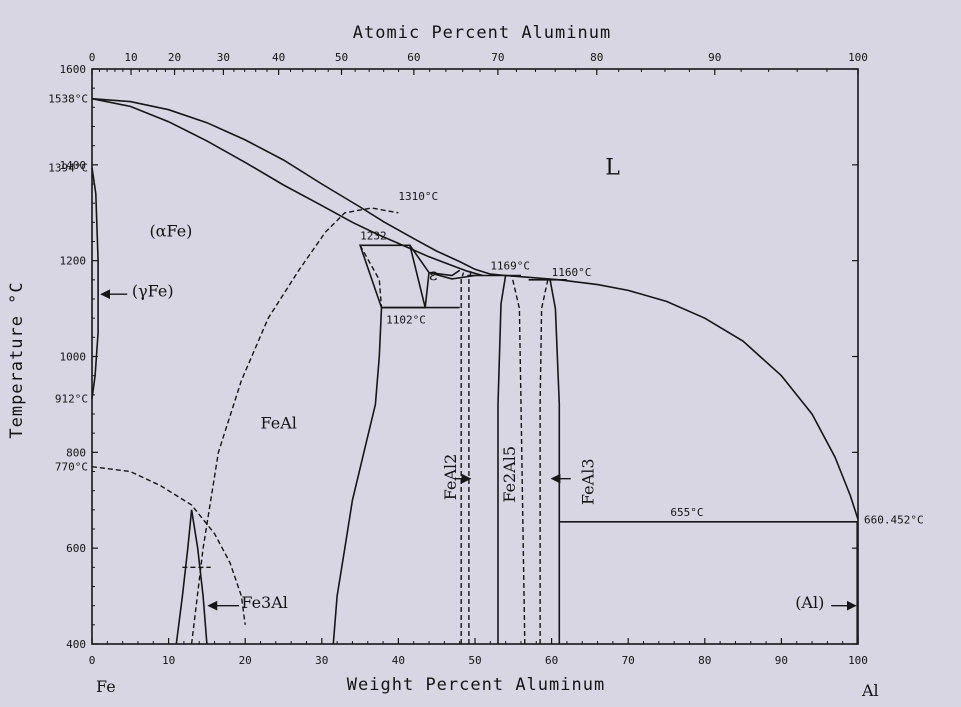 The width and height of the screenshot is (961, 707). What do you see at coordinates (572, 272) in the screenshot?
I see `annotation-peritectic-2: 1160°C` at bounding box center [572, 272].